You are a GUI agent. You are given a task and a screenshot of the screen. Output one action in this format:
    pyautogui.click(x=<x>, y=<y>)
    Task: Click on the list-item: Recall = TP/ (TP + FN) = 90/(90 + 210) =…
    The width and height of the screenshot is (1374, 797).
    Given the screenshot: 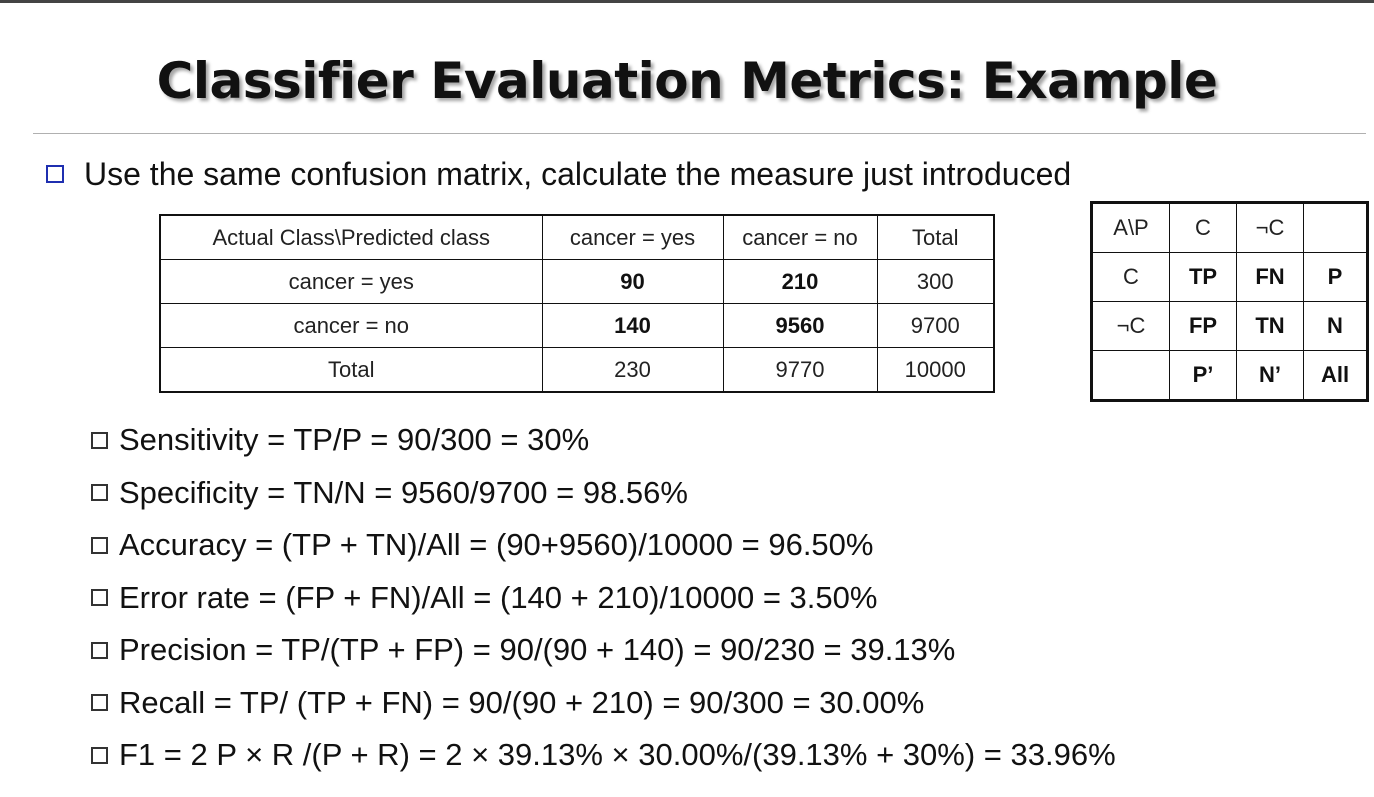 What is the action you would take?
    pyautogui.click(x=603, y=703)
    